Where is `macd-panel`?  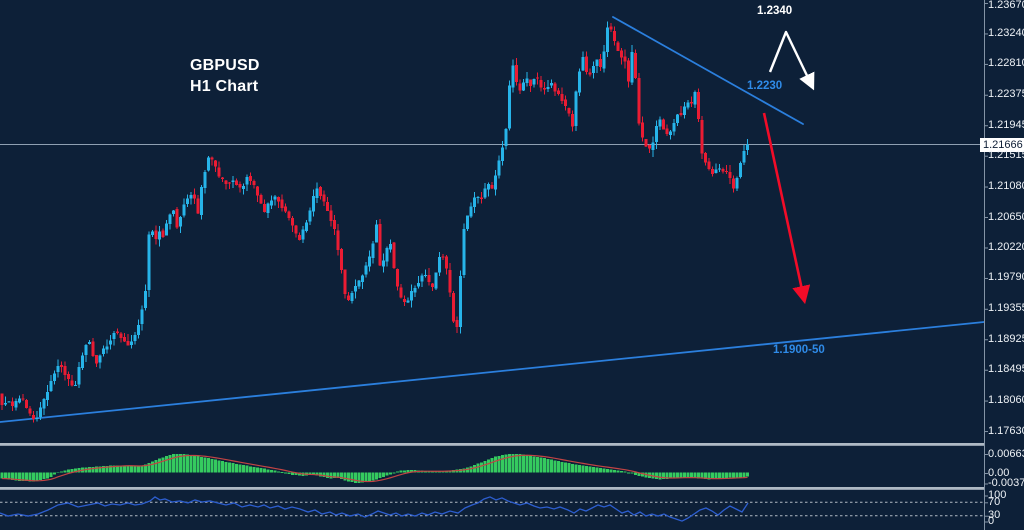 macd-panel is located at coordinates (374, 468).